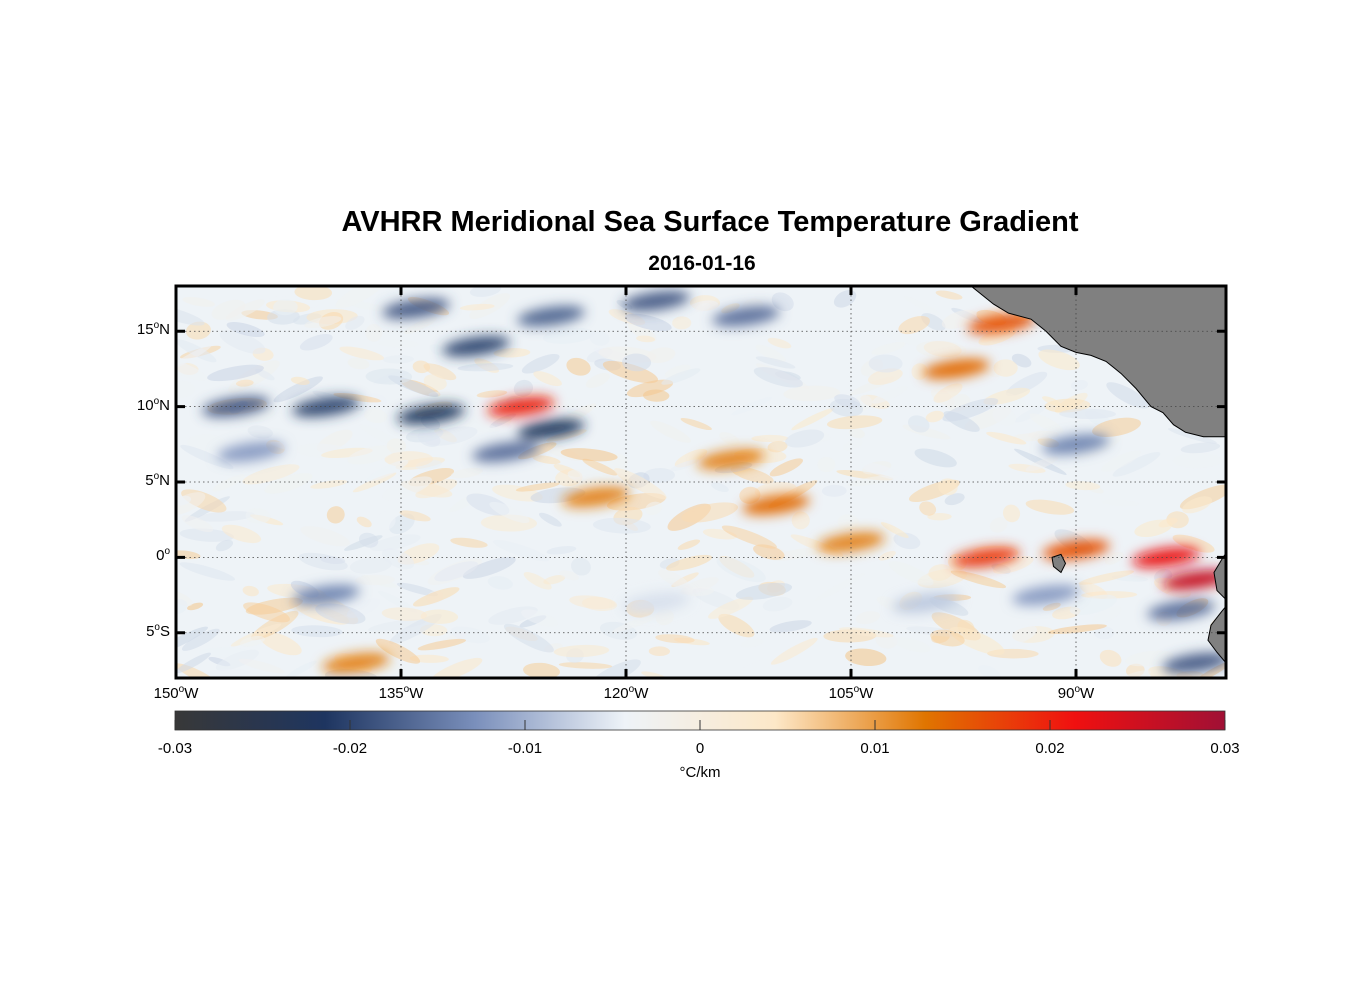 This screenshot has width=1356, height=1000. Describe the element at coordinates (1059, 563) in the screenshot. I see `land-galapagos` at that location.